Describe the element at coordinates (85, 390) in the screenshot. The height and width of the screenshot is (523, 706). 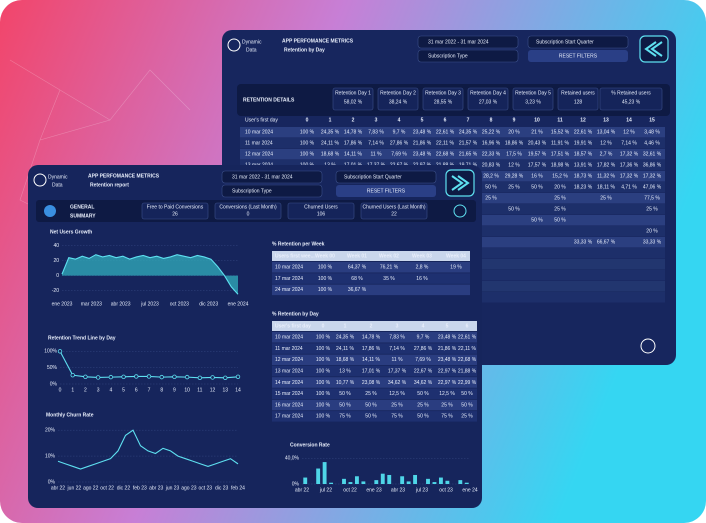
I see `x-tick-label: 2` at that location.